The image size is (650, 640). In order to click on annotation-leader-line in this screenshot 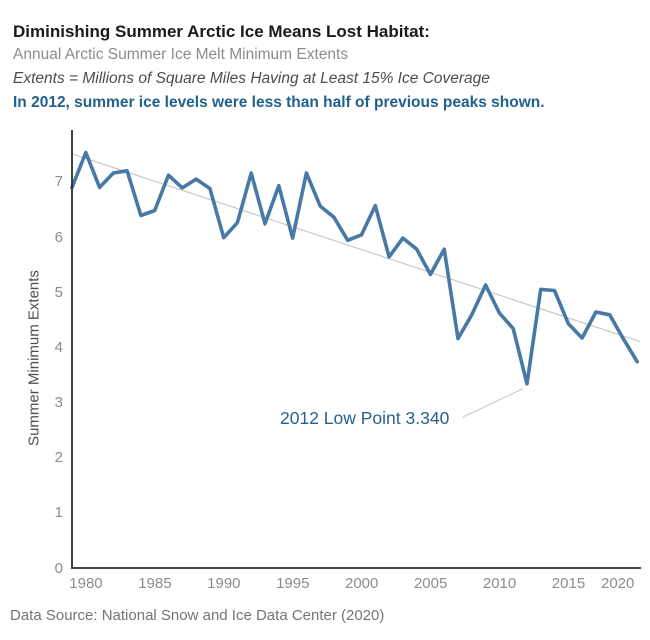, I will do `click(493, 403)`.